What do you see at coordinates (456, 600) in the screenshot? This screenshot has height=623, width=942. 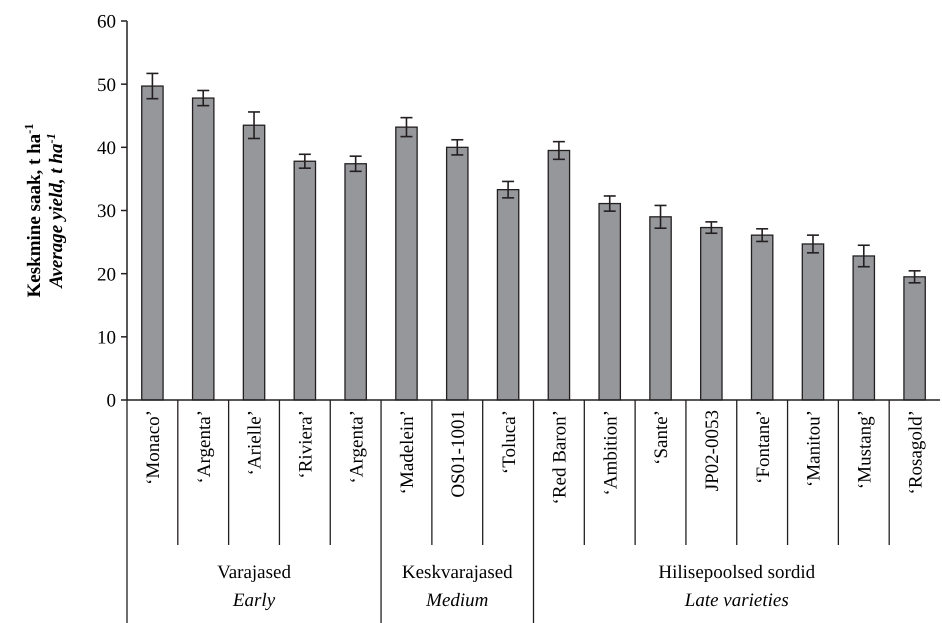 I see `text: Medium` at bounding box center [456, 600].